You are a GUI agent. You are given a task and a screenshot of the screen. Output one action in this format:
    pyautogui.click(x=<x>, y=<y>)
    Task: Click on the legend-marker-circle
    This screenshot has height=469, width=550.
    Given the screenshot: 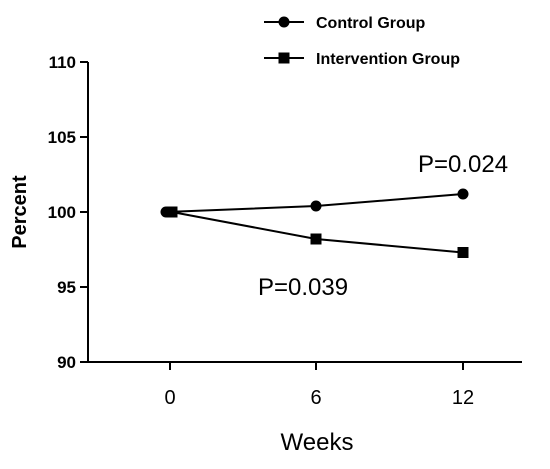 What is the action you would take?
    pyautogui.click(x=284, y=22)
    